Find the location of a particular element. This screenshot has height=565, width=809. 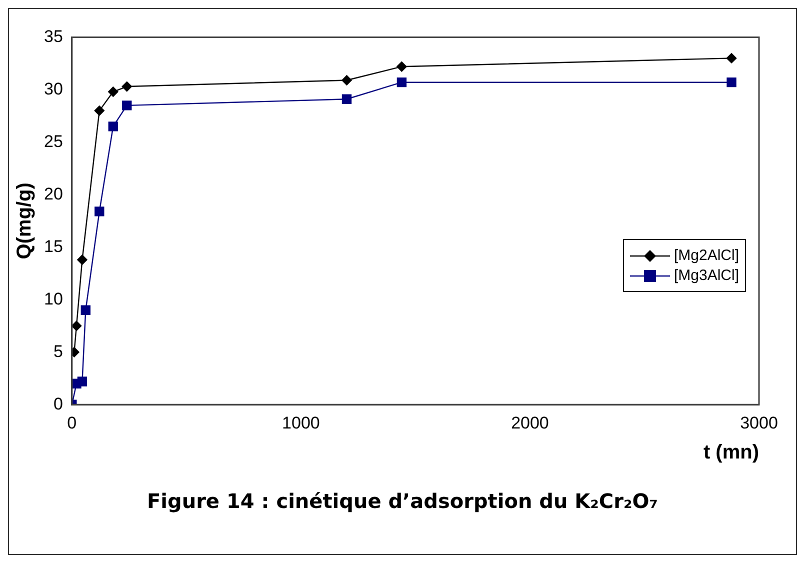

y-tick-label: 5 is located at coordinates (58, 351).